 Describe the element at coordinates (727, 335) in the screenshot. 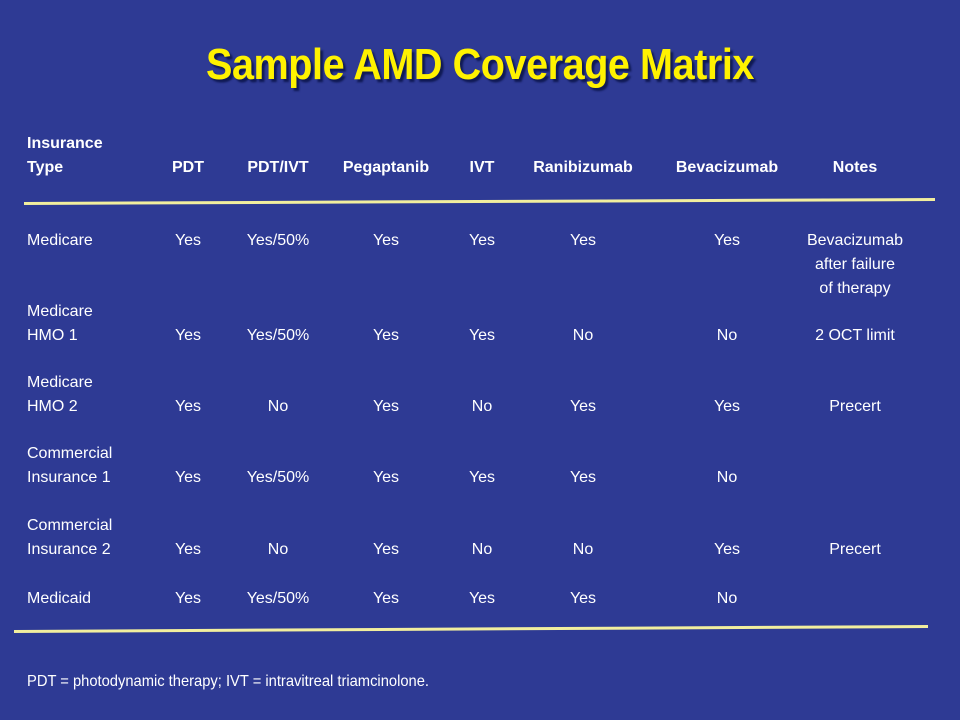

I see `row-2-bevacizumab: No` at that location.